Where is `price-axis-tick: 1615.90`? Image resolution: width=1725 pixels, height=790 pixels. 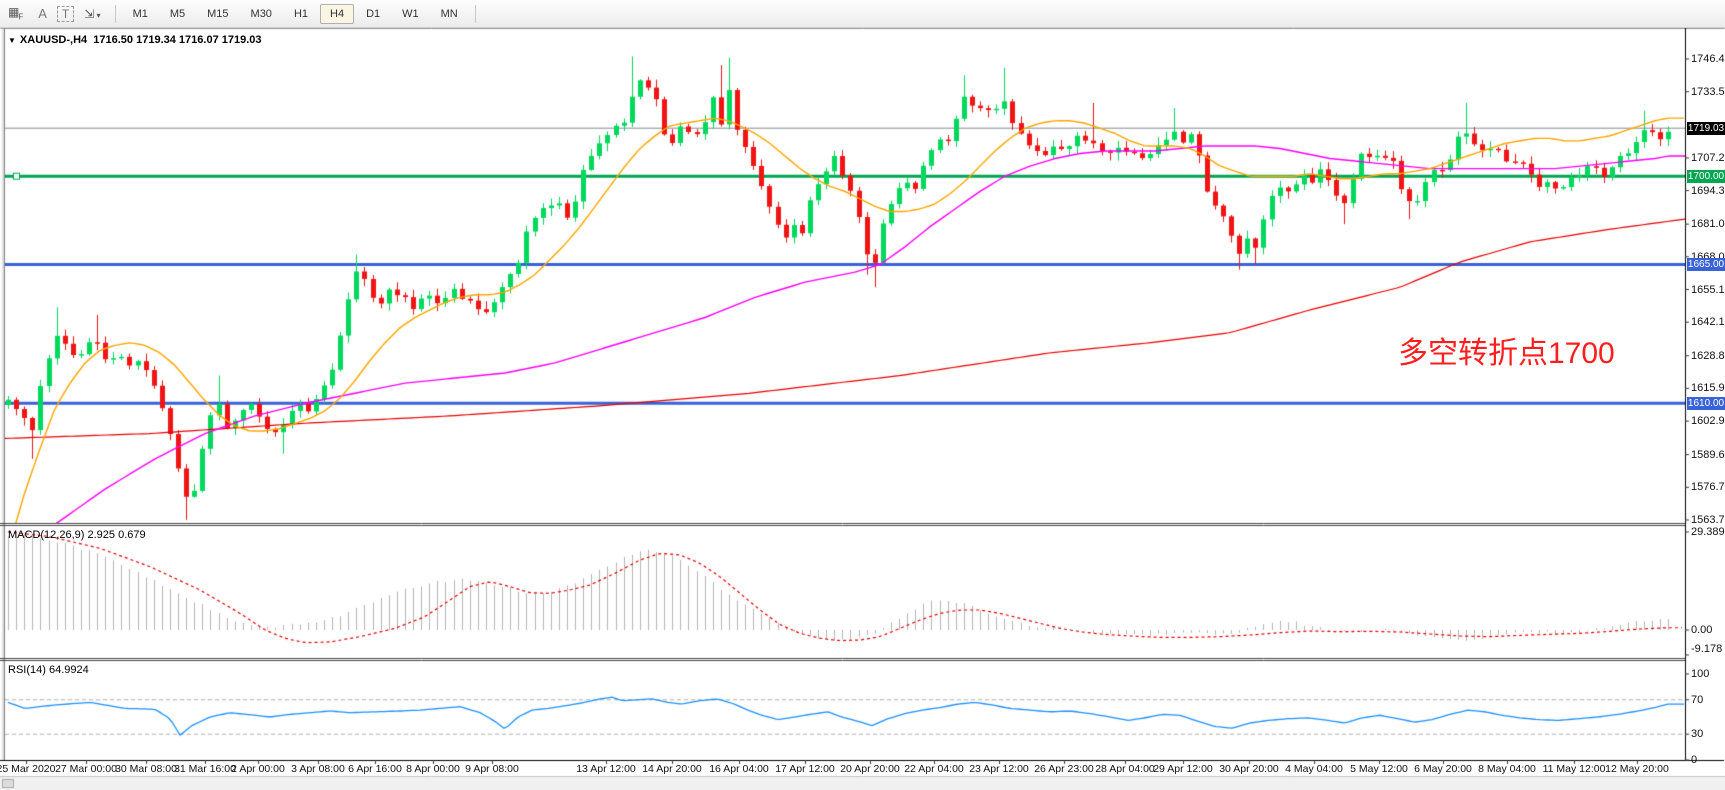 price-axis-tick: 1615.90 is located at coordinates (1708, 388).